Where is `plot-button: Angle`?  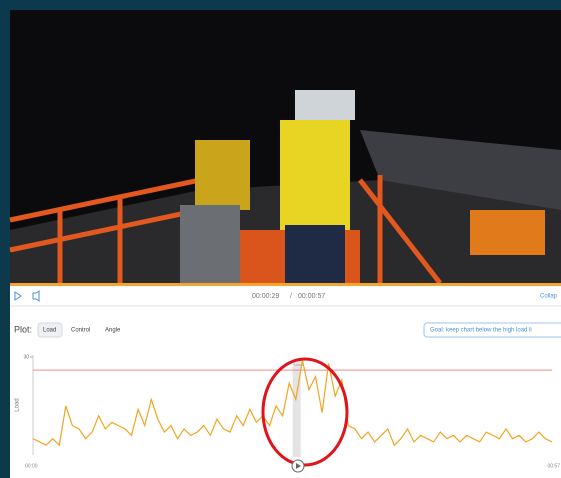 plot-button: Angle is located at coordinates (113, 331).